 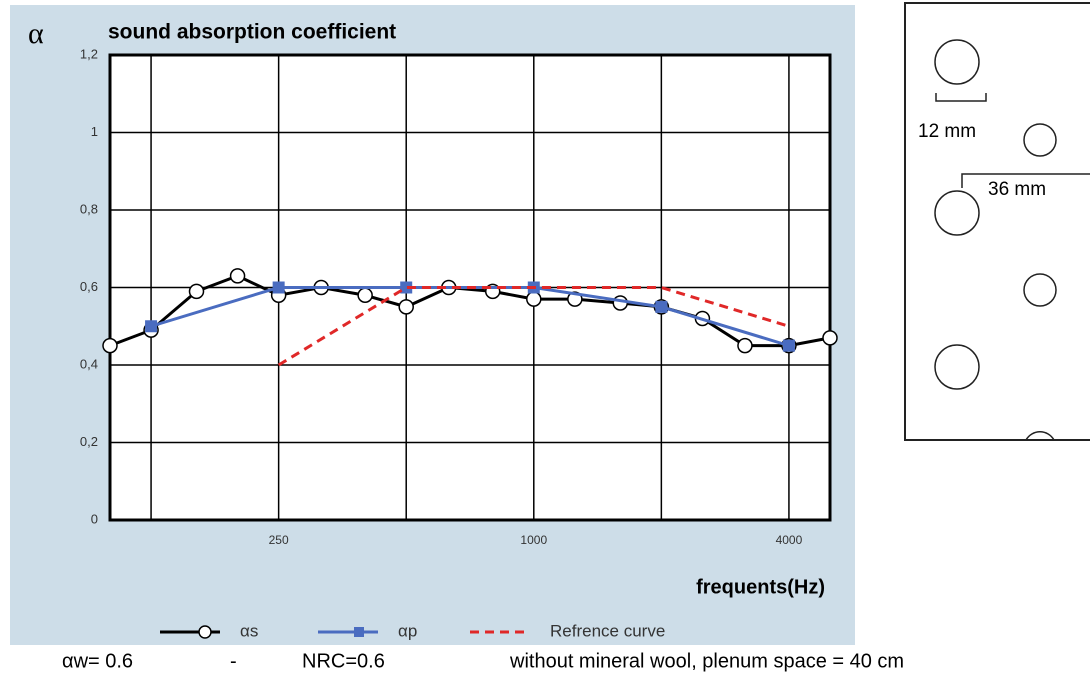 I want to click on x-tick-label: 4000, so click(x=789, y=540).